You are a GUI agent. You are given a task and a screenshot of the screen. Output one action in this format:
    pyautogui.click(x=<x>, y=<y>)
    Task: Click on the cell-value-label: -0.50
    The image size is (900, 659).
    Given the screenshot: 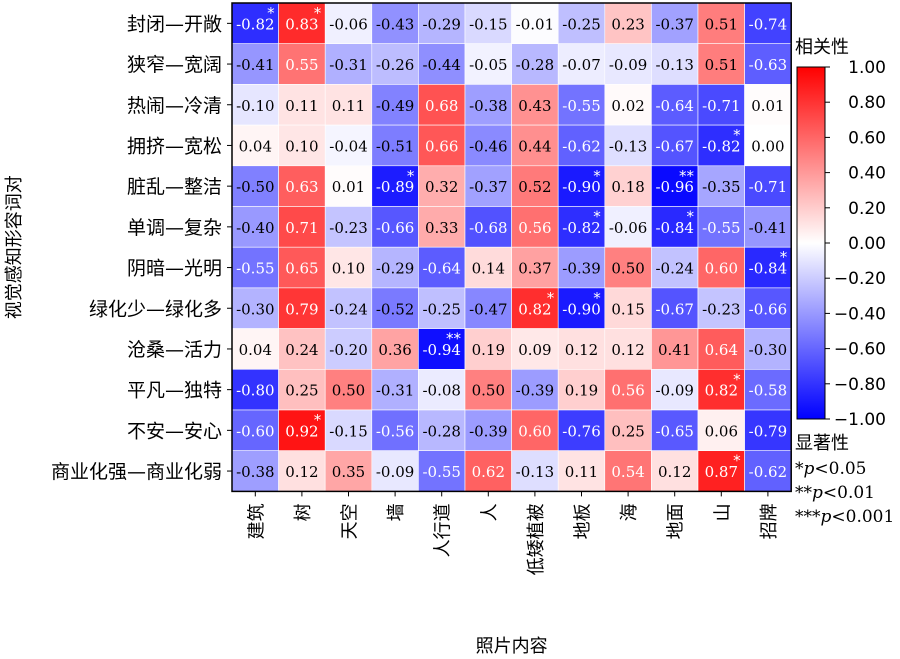 What is the action you would take?
    pyautogui.click(x=255, y=187)
    